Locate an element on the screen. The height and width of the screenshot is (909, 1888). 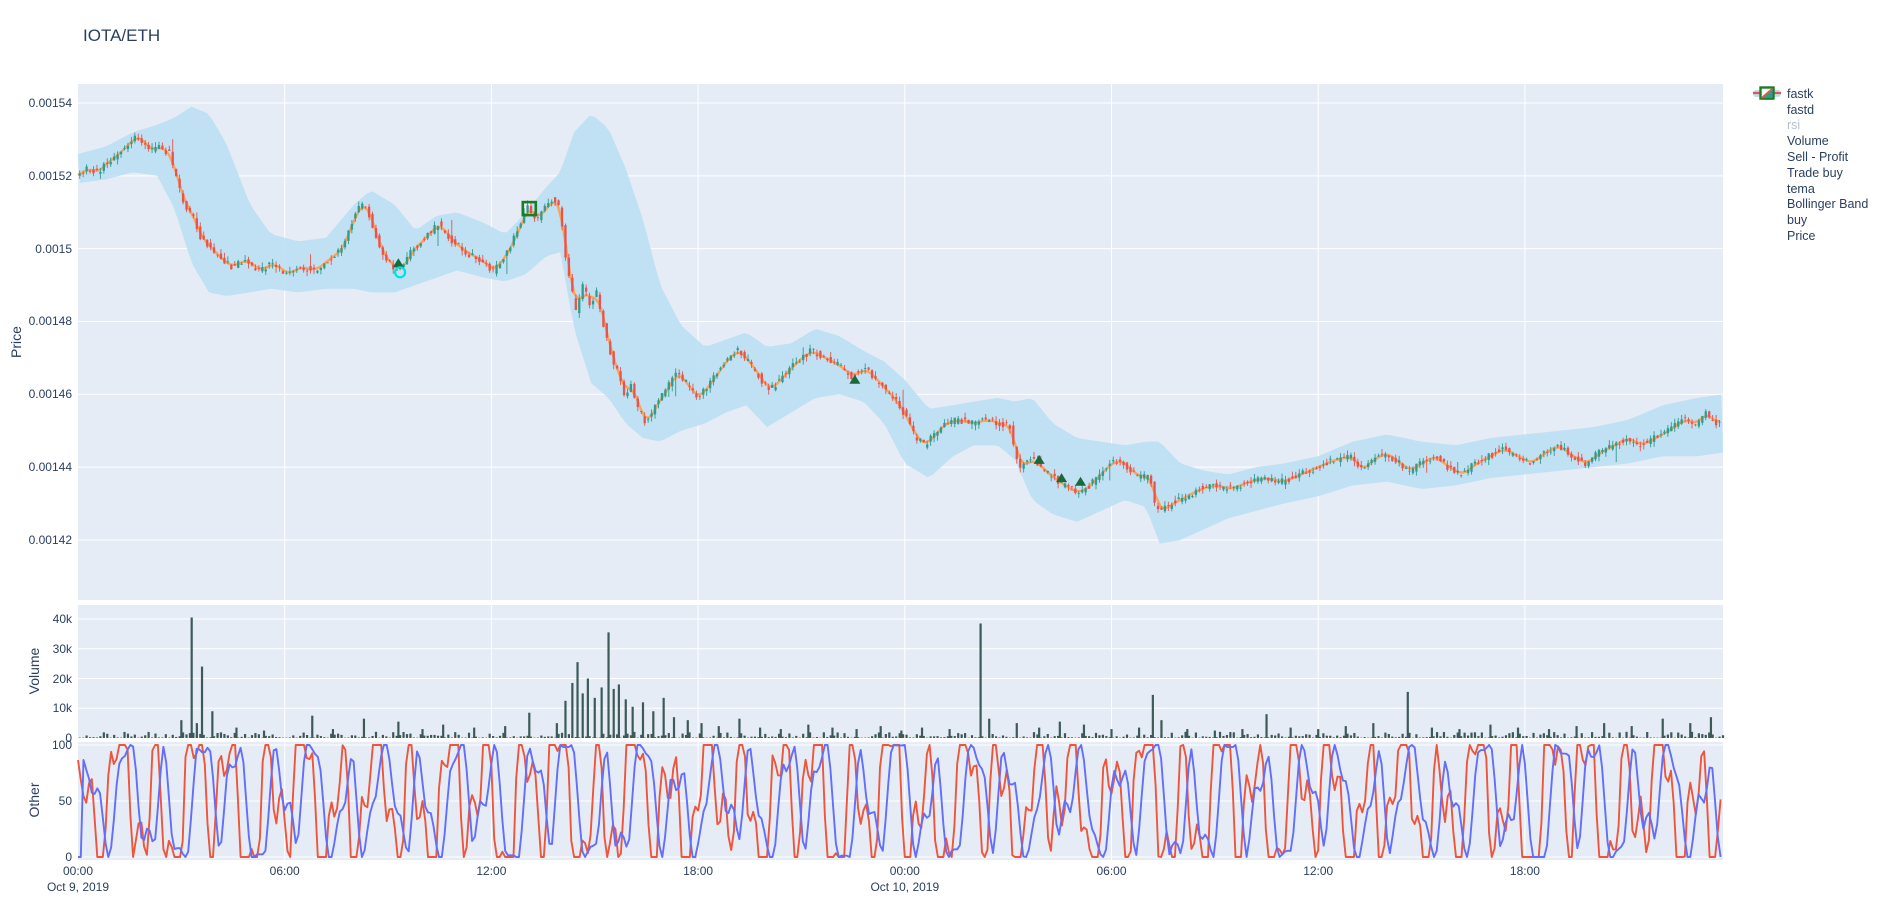
buy-marker-triangle is located at coordinates (855, 379).